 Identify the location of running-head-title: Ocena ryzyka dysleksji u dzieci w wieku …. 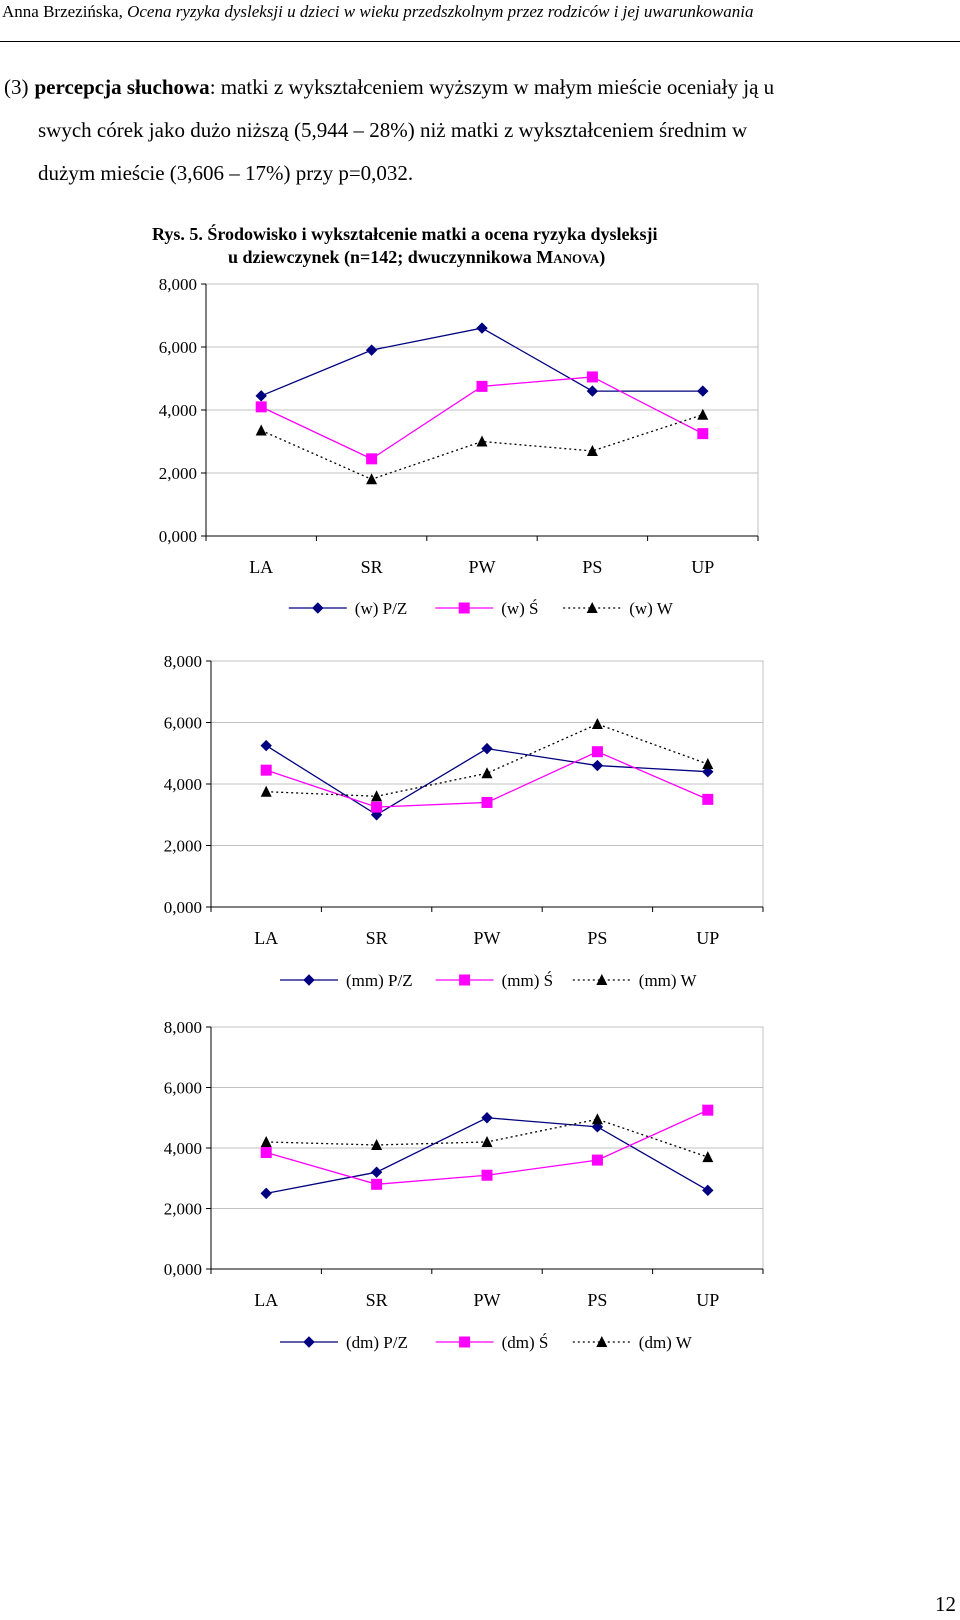
(440, 11).